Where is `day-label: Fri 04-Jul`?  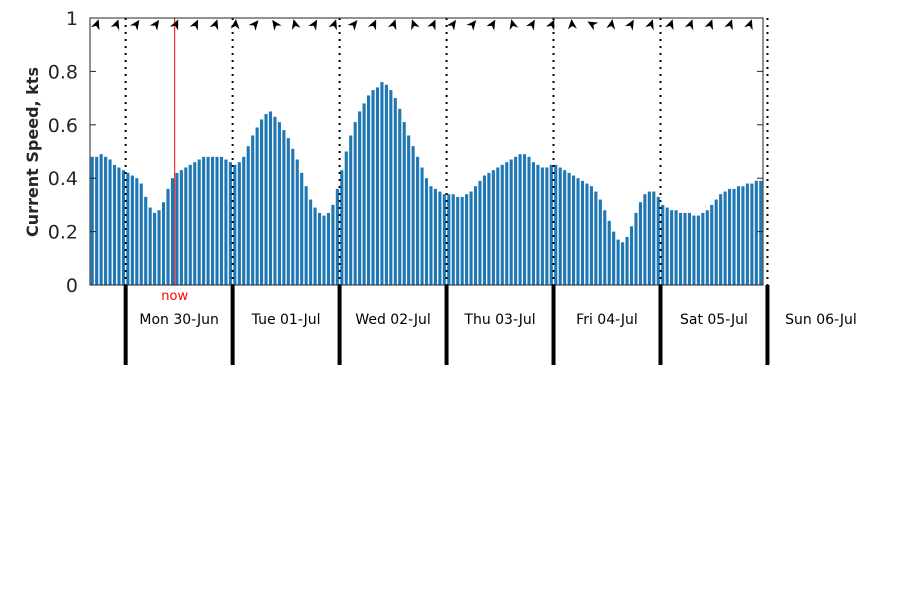 day-label: Fri 04-Jul is located at coordinates (607, 320).